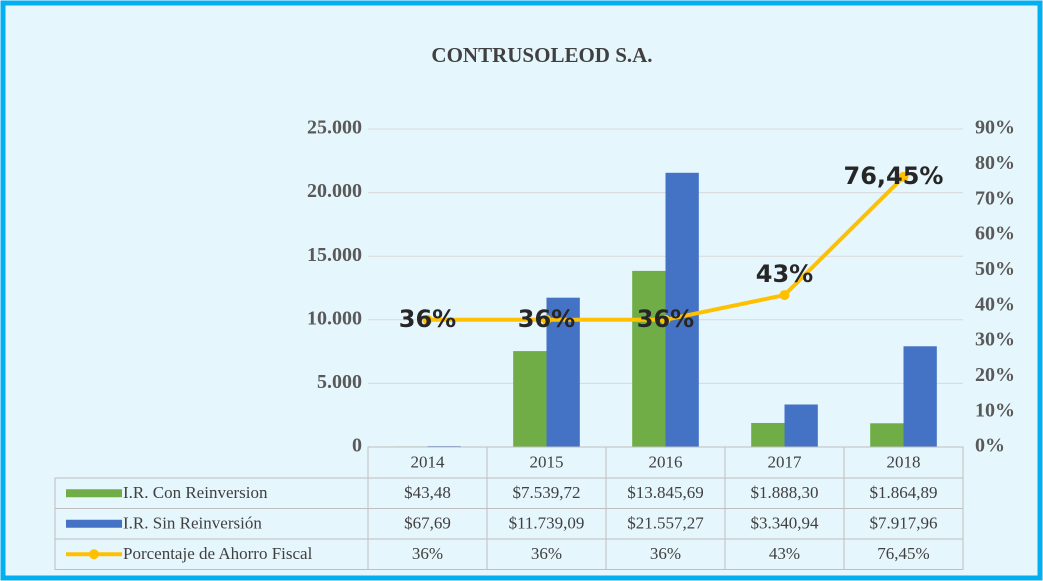 Image resolution: width=1043 pixels, height=581 pixels. Describe the element at coordinates (784, 274) in the screenshot. I see `data-label: 43%` at that location.